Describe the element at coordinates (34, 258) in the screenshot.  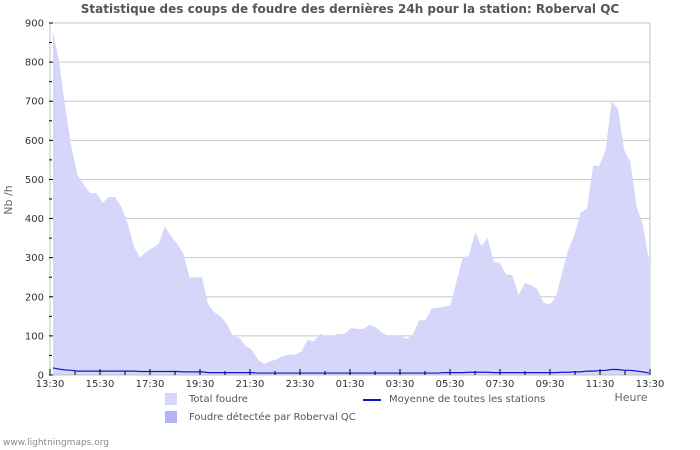
I see `svg-text: 300` at that location.